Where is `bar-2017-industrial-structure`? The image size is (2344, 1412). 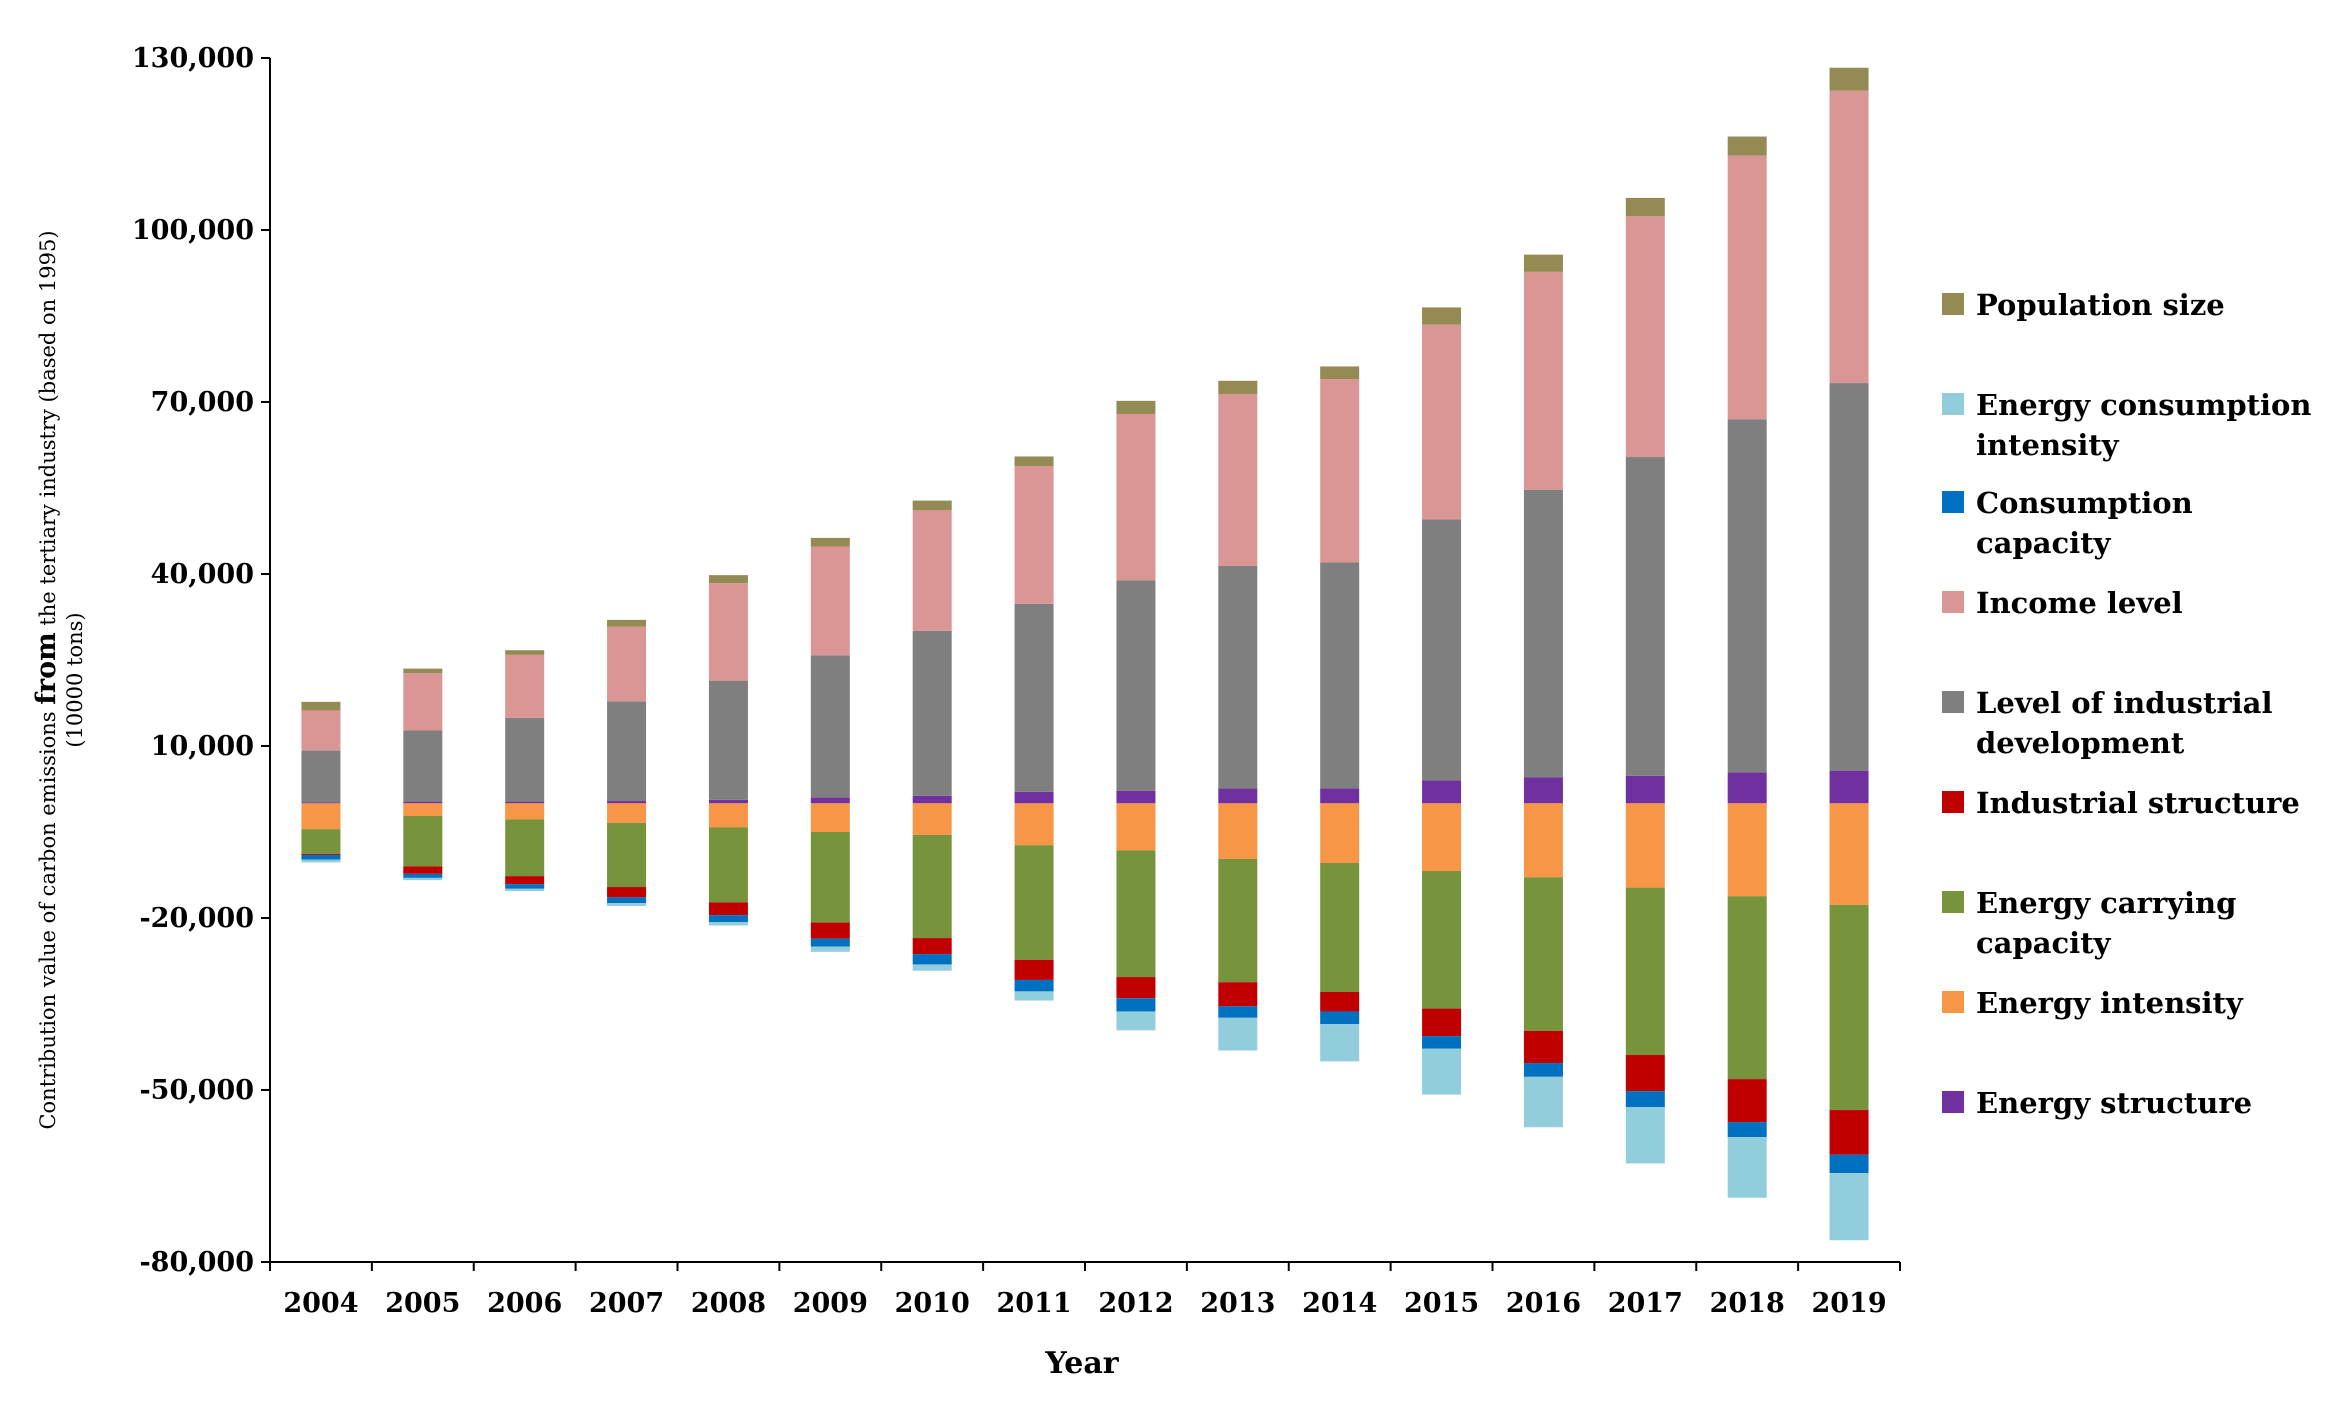 bar-2017-industrial-structure is located at coordinates (1645, 1073).